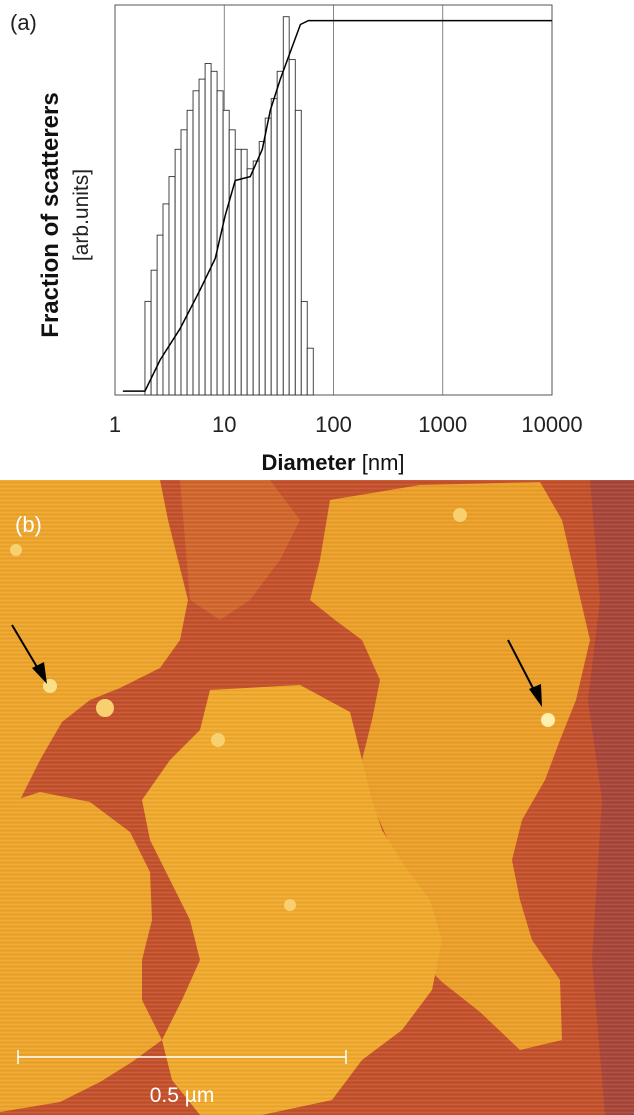 The image size is (634, 1115). I want to click on scale-bar-label: 0.5 µm, so click(182, 1095).